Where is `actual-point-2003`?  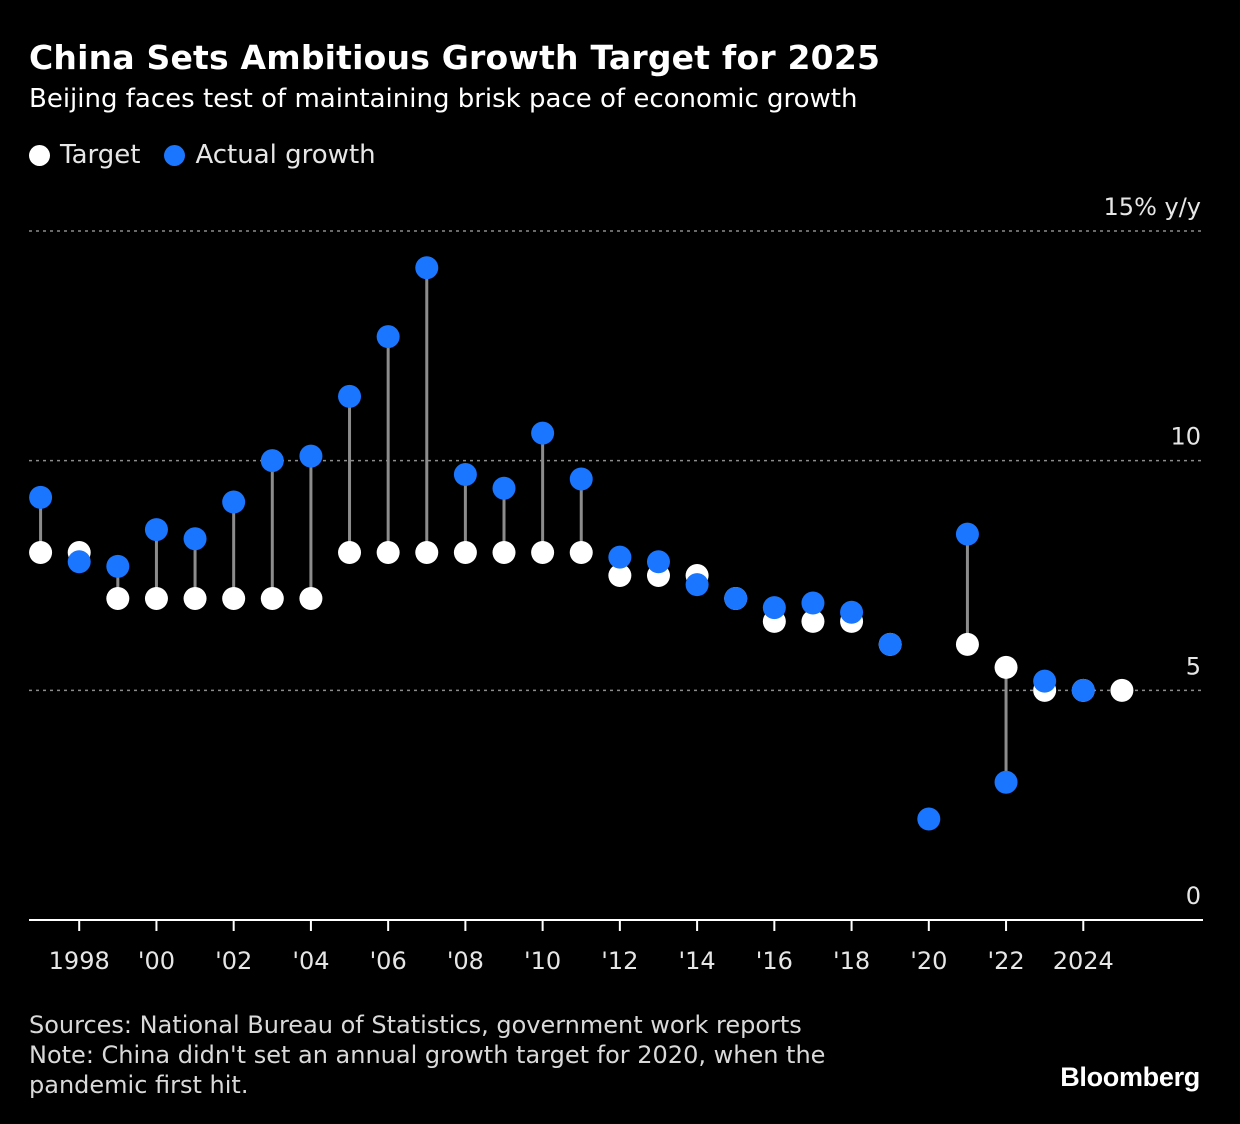
actual-point-2003 is located at coordinates (272, 461).